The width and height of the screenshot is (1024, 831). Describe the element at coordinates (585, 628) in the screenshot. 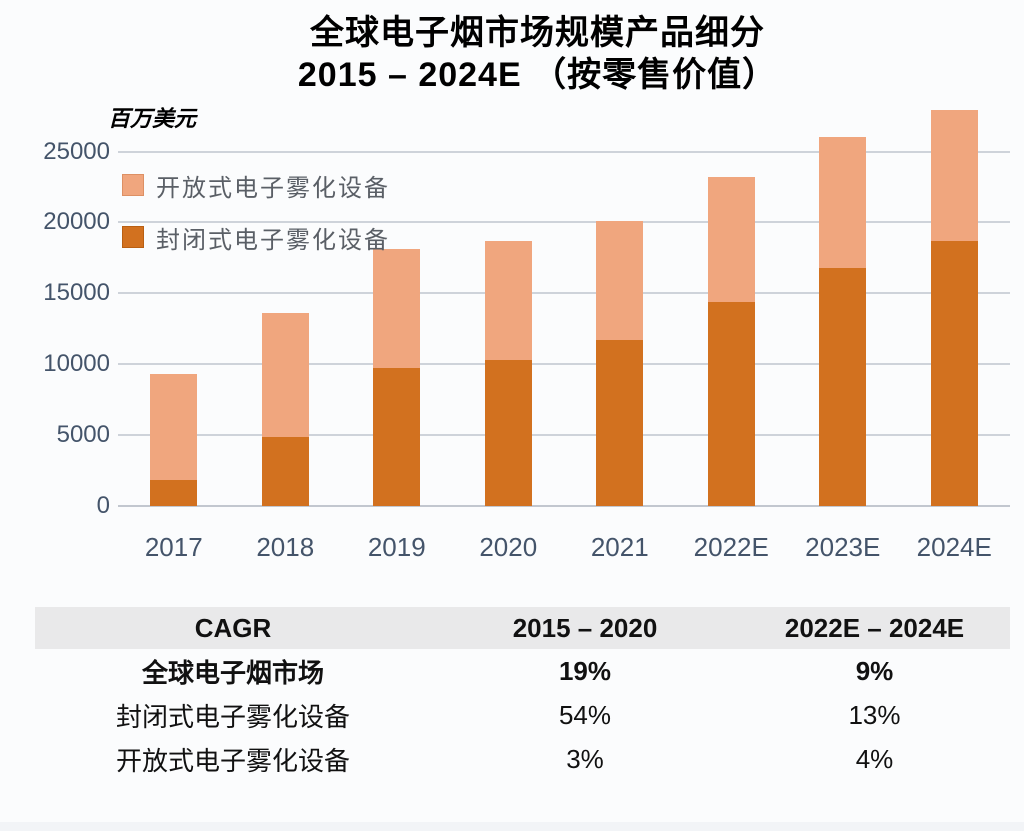

I see `cagr-table-header-period-1: 2015 – 2020` at that location.